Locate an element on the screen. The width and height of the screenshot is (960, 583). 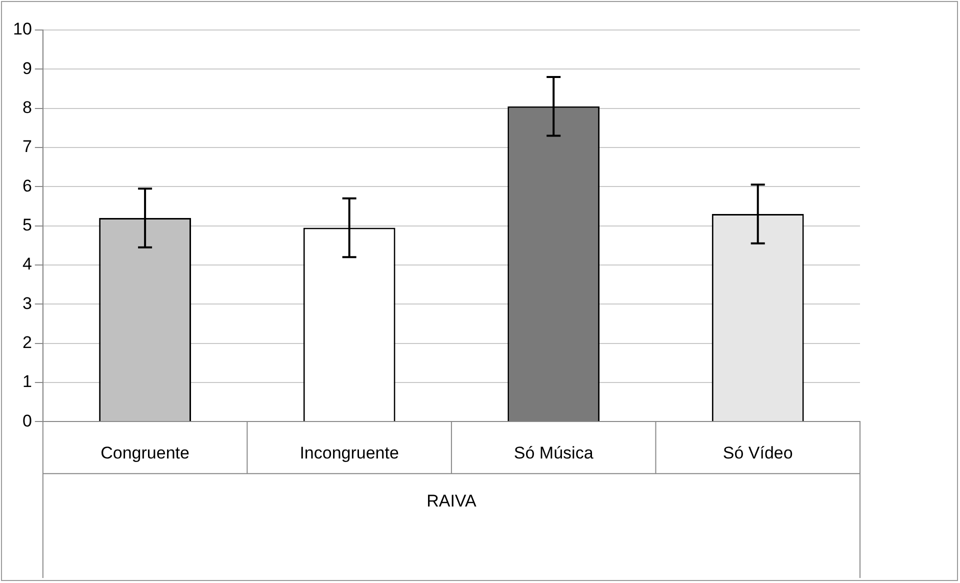
y-tick-label: 4 is located at coordinates (27, 264).